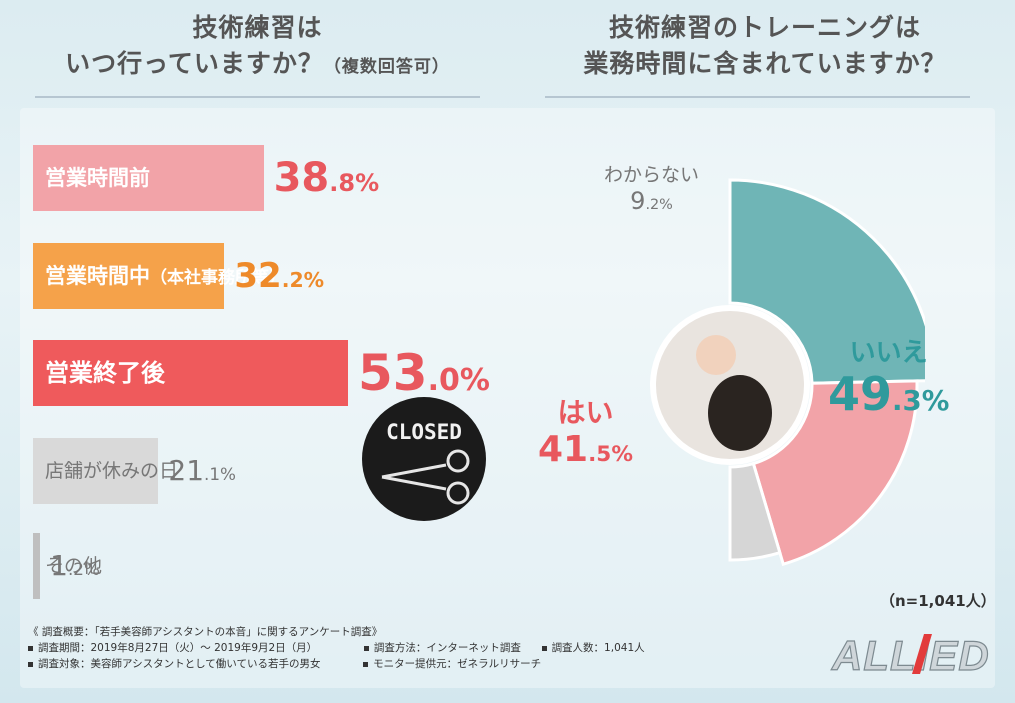 This screenshot has height=703, width=1015. I want to click on survey-period: 調査期間：2019年8月27日（火）～ 2019年9月2日（月）, so click(178, 648).